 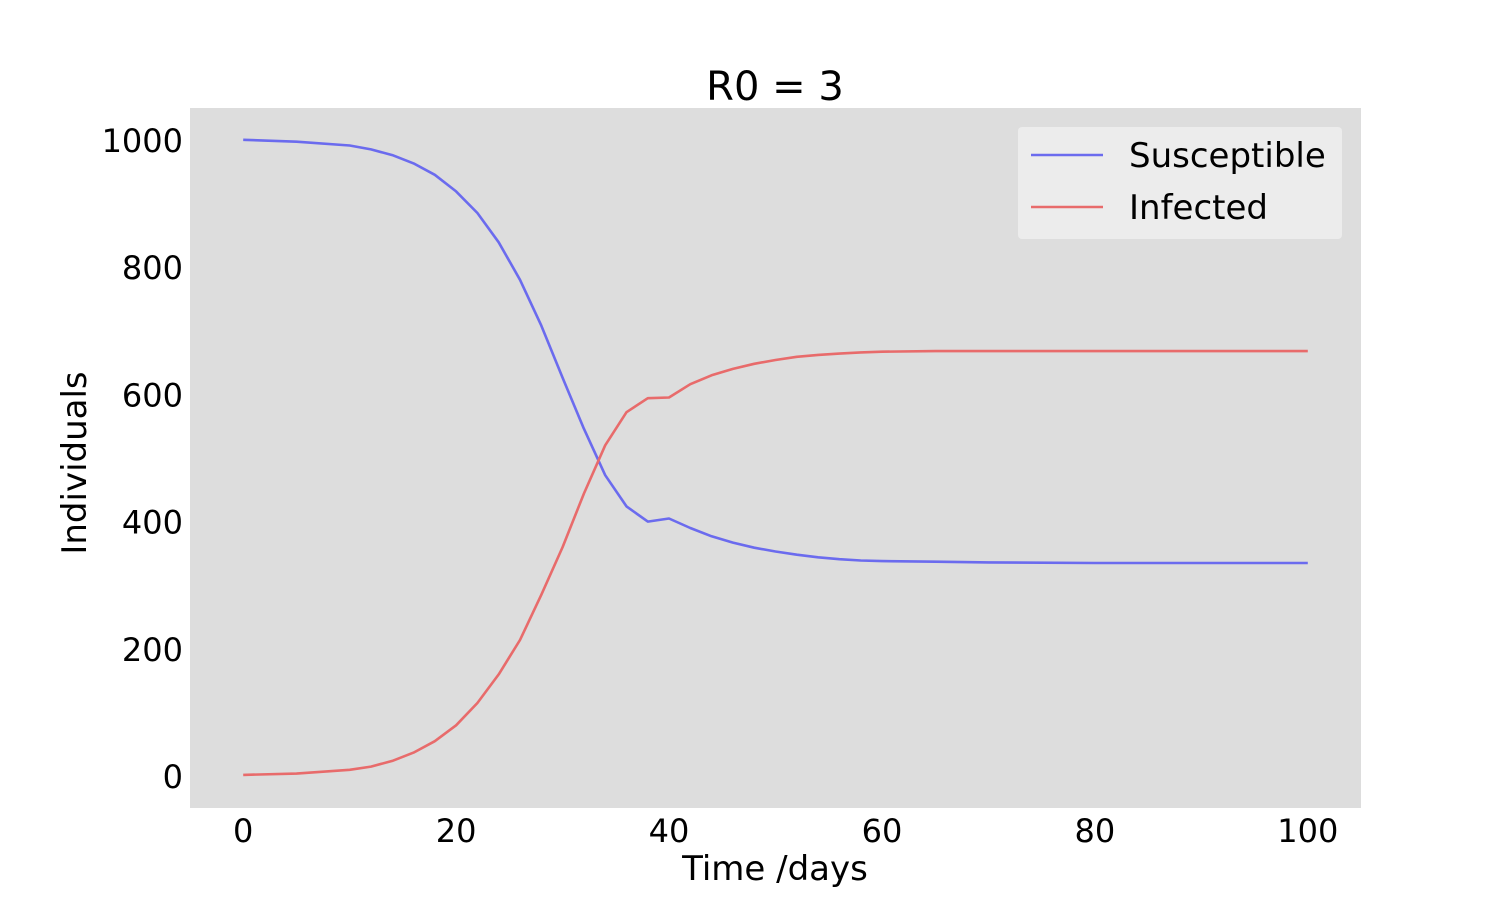 What do you see at coordinates (142, 459) in the screenshot?
I see `y-axis-ticks: 0 200 400 600 800 1000` at bounding box center [142, 459].